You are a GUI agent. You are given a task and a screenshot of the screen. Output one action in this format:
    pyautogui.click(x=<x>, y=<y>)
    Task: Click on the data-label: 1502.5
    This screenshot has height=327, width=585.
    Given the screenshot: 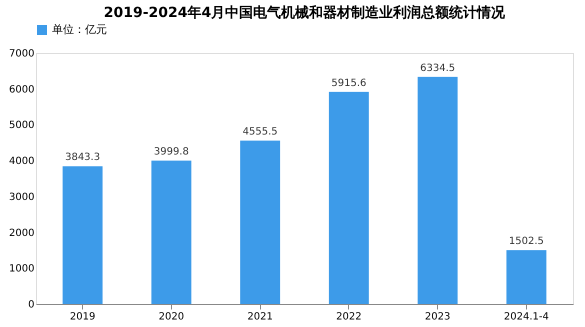 What is the action you would take?
    pyautogui.click(x=526, y=242)
    